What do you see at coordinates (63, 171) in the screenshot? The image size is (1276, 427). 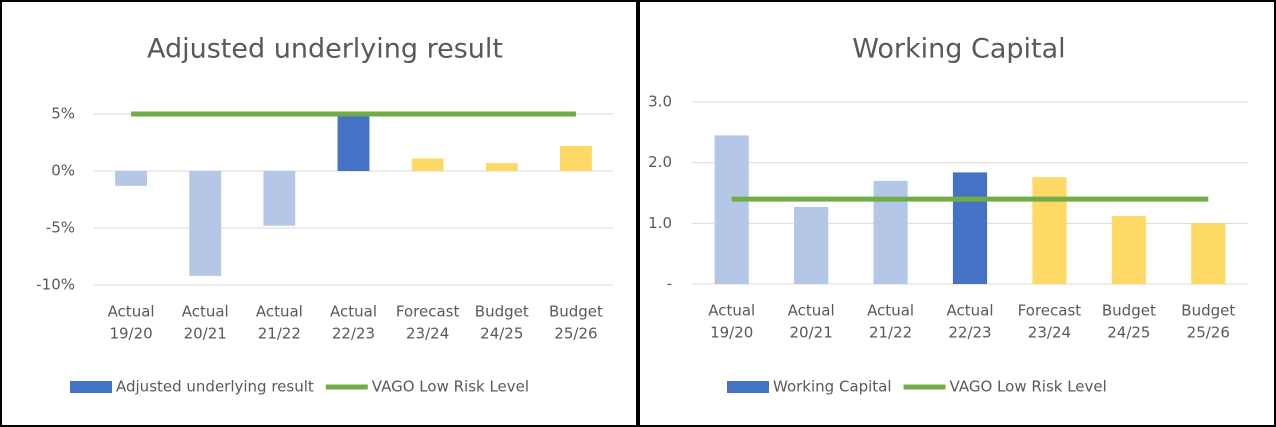 I see `y-tick-label: 0%` at bounding box center [63, 171].